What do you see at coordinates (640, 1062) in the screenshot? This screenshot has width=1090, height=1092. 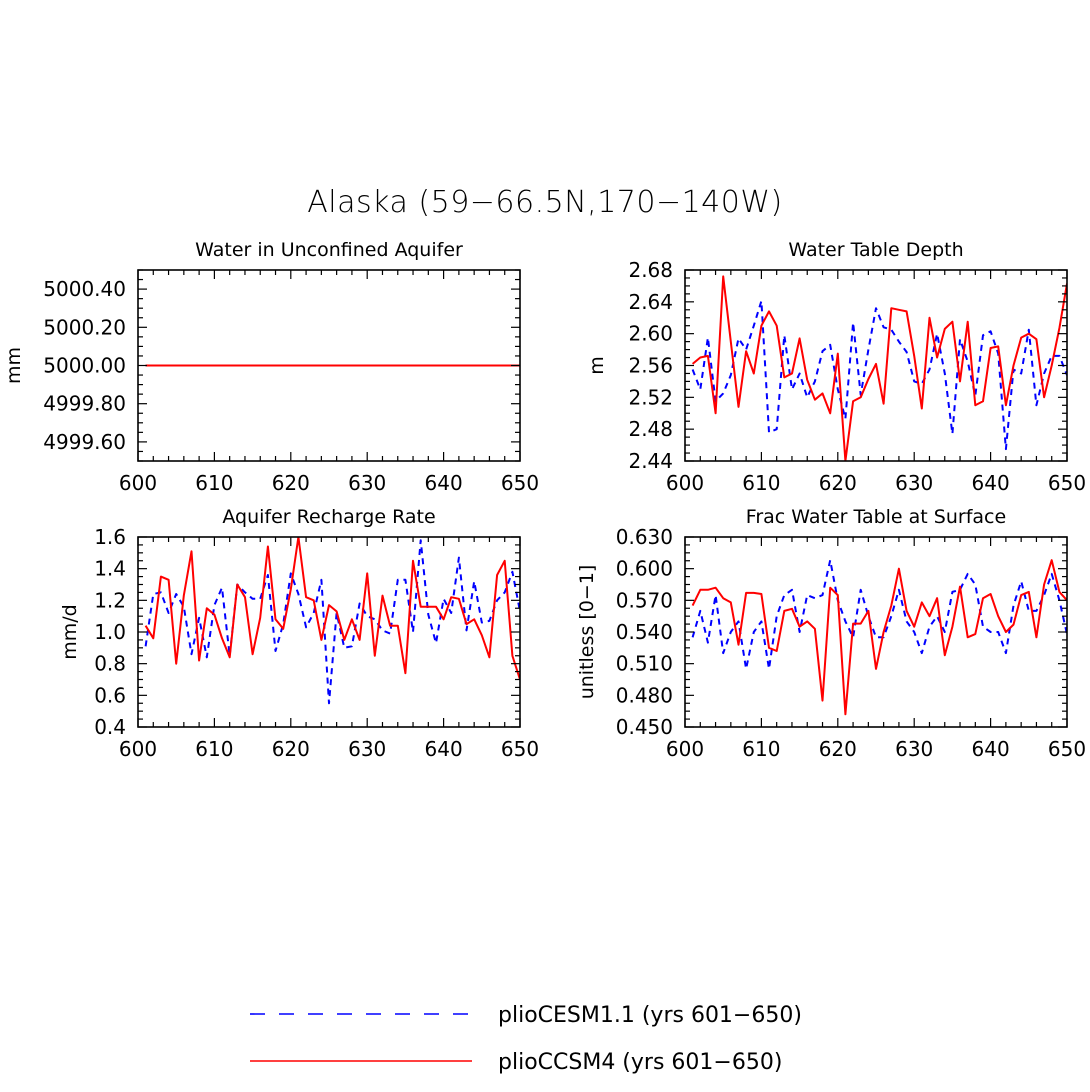 I see `legend-label-ccsm4: plioCCSM4 (yrs 601−650)` at bounding box center [640, 1062].